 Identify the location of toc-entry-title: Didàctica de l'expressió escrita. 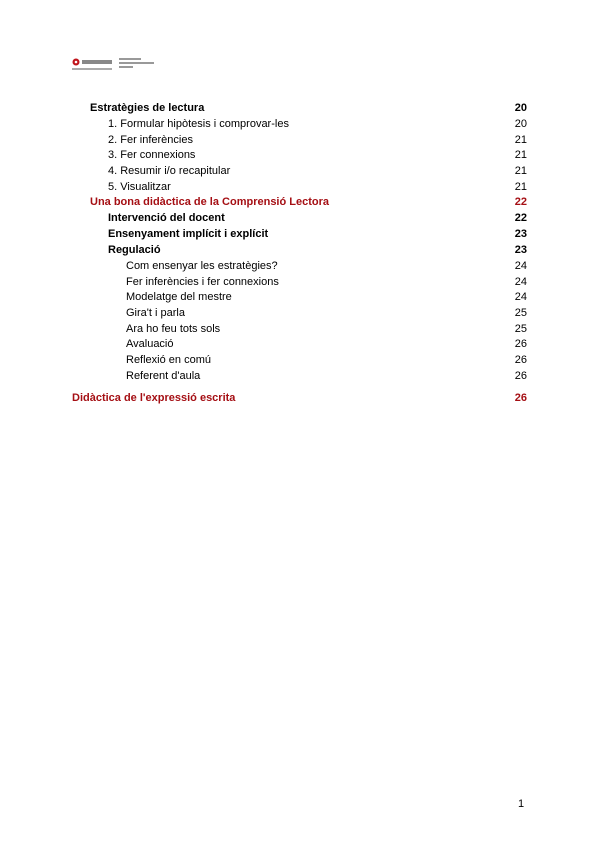
(154, 398).